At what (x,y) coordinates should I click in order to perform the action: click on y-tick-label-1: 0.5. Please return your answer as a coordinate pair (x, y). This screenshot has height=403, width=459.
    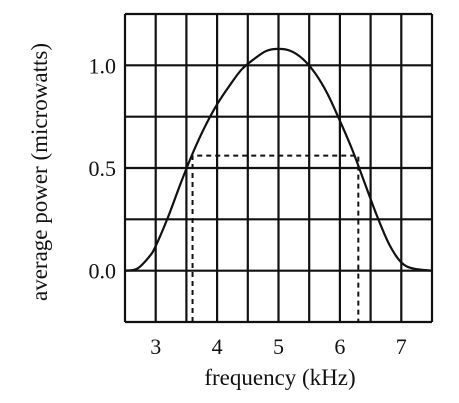
    Looking at the image, I should click on (103, 168).